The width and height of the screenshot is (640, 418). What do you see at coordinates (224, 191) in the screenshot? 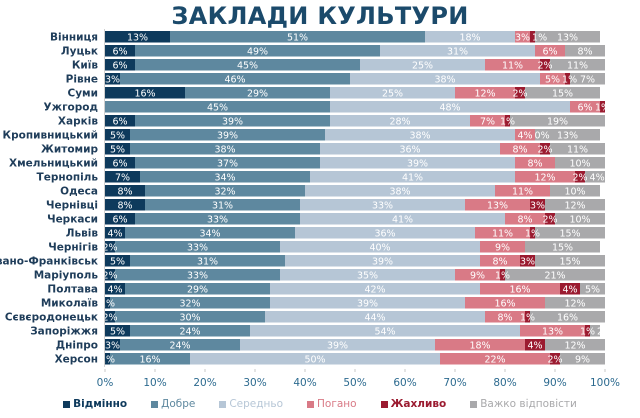
I see `data-label: 32%` at bounding box center [224, 191].